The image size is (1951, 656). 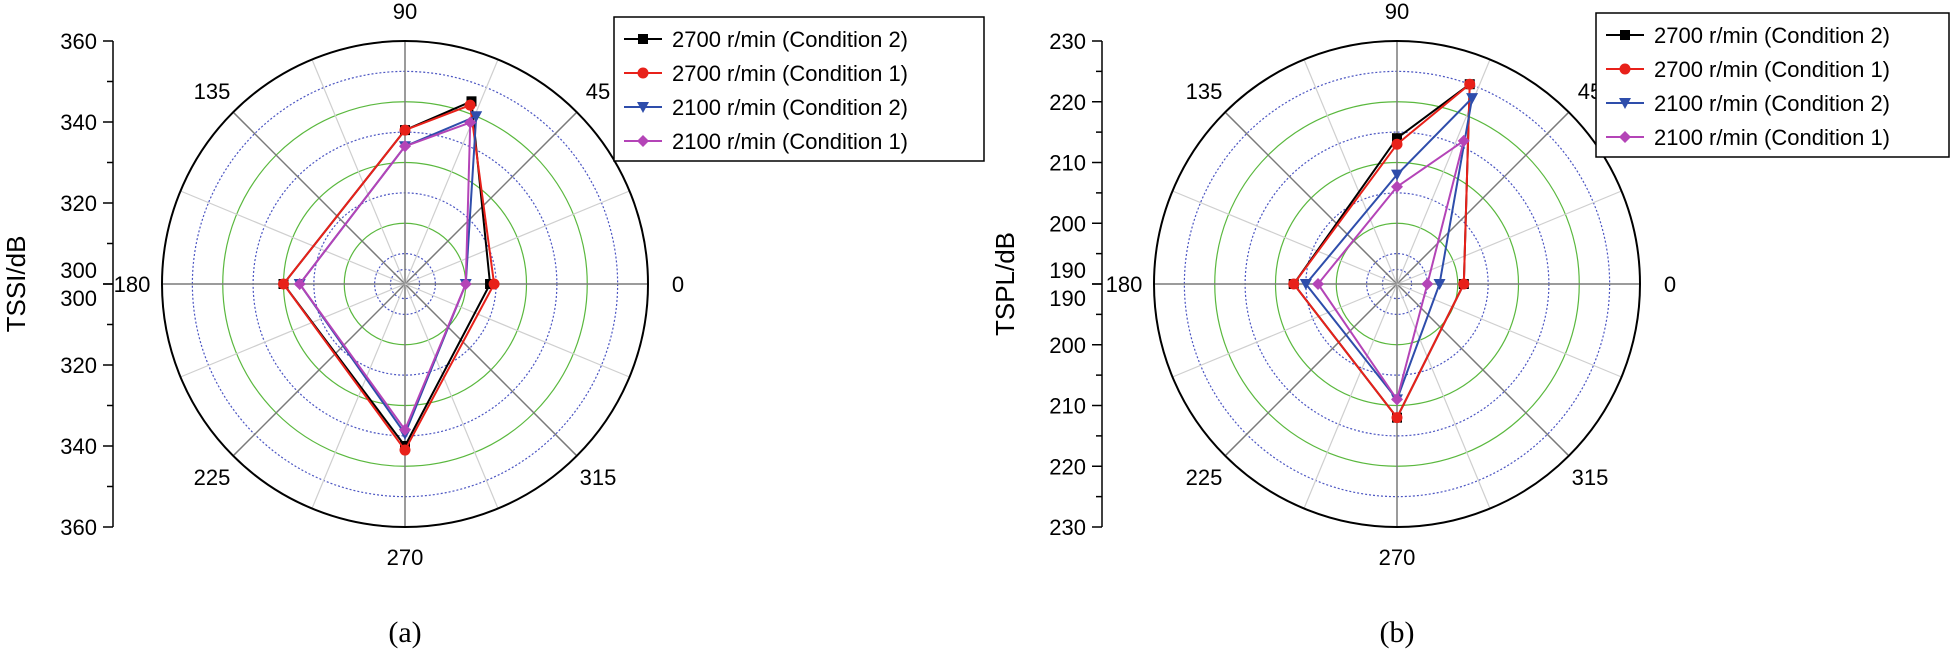 What do you see at coordinates (1772, 69) in the screenshot?
I see `legend-entry: 2700 r/min (Condition 1)` at bounding box center [1772, 69].